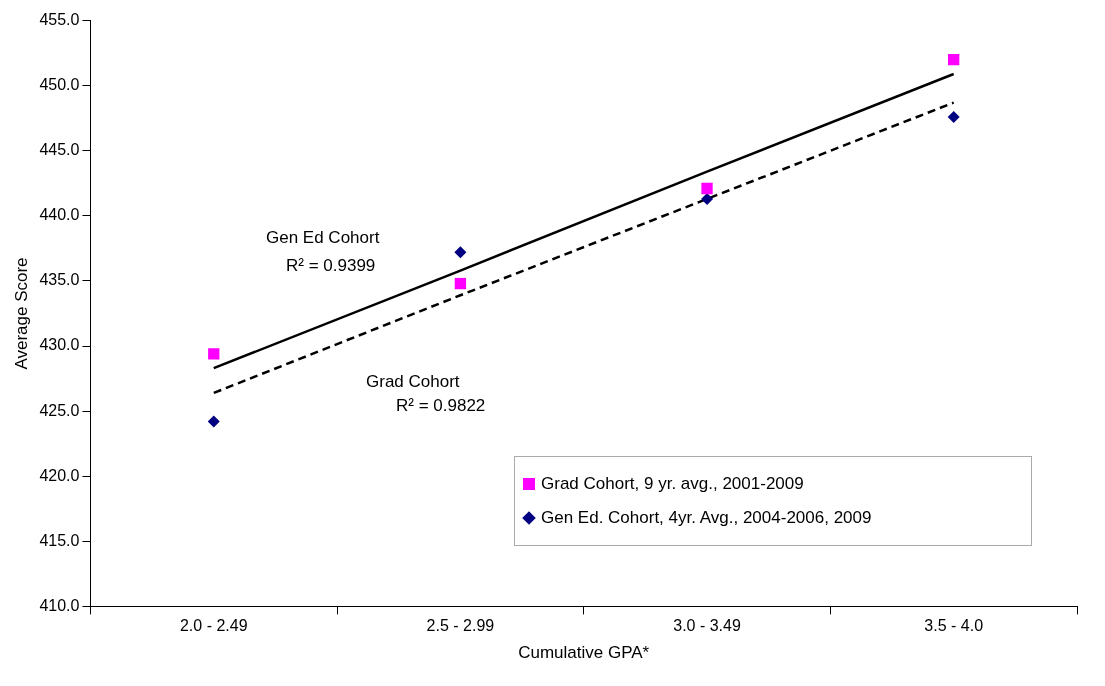 Image resolution: width=1105 pixels, height=686 pixels. What do you see at coordinates (706, 518) in the screenshot?
I see `legend-label: Gen Ed. Cohort, 4yr. Avg., 2004-2006, 2009` at bounding box center [706, 518].